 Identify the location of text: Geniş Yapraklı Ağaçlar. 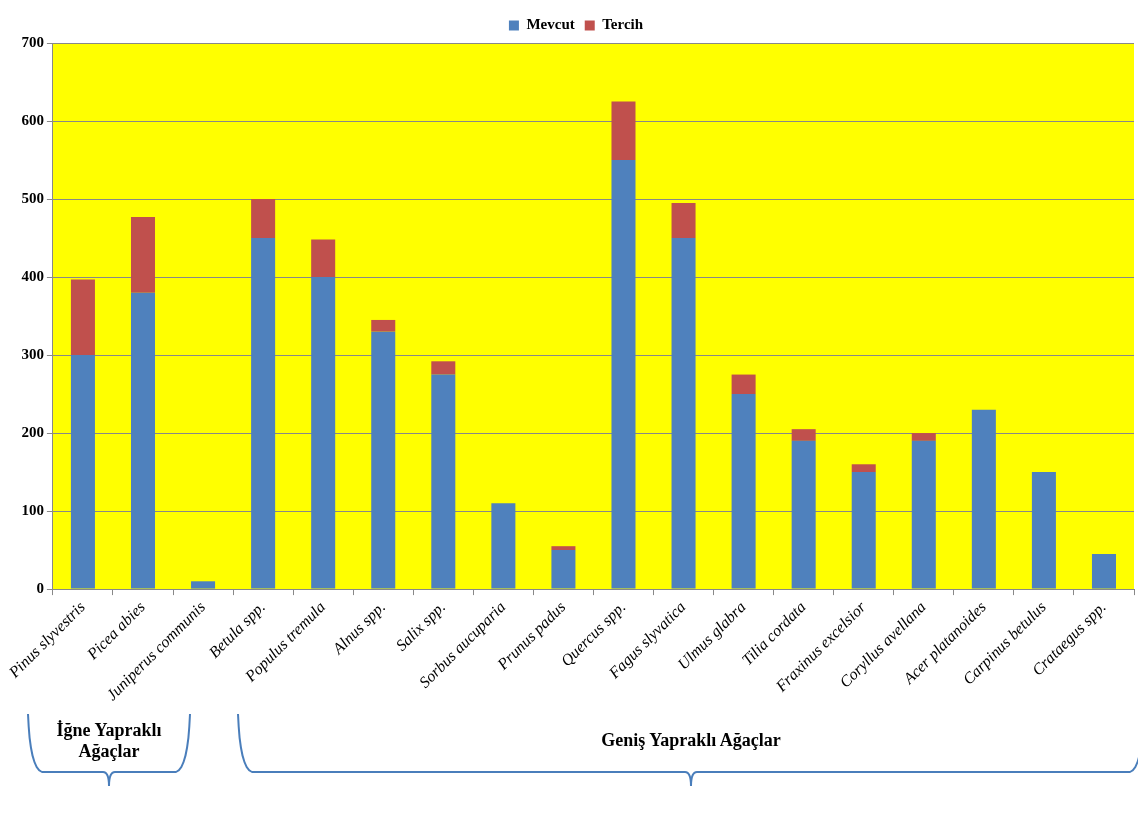
(691, 740).